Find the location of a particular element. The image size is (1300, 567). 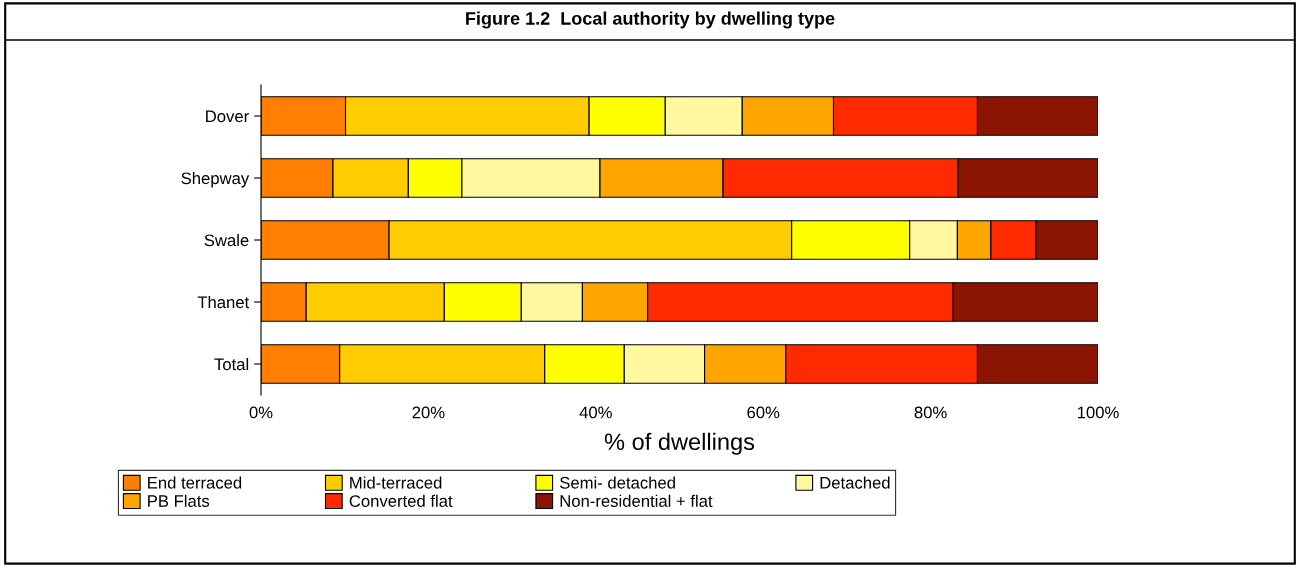

y-tick-label: Thanet is located at coordinates (223, 302).